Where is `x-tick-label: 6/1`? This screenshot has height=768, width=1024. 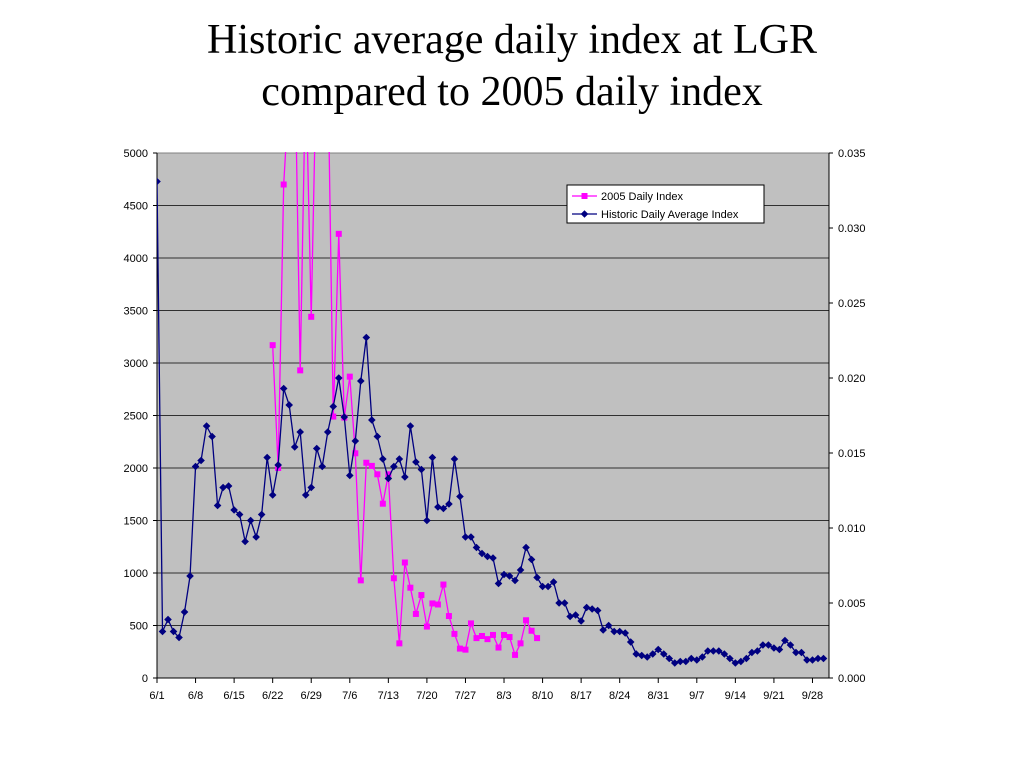
x-tick-label: 6/1 is located at coordinates (156, 696).